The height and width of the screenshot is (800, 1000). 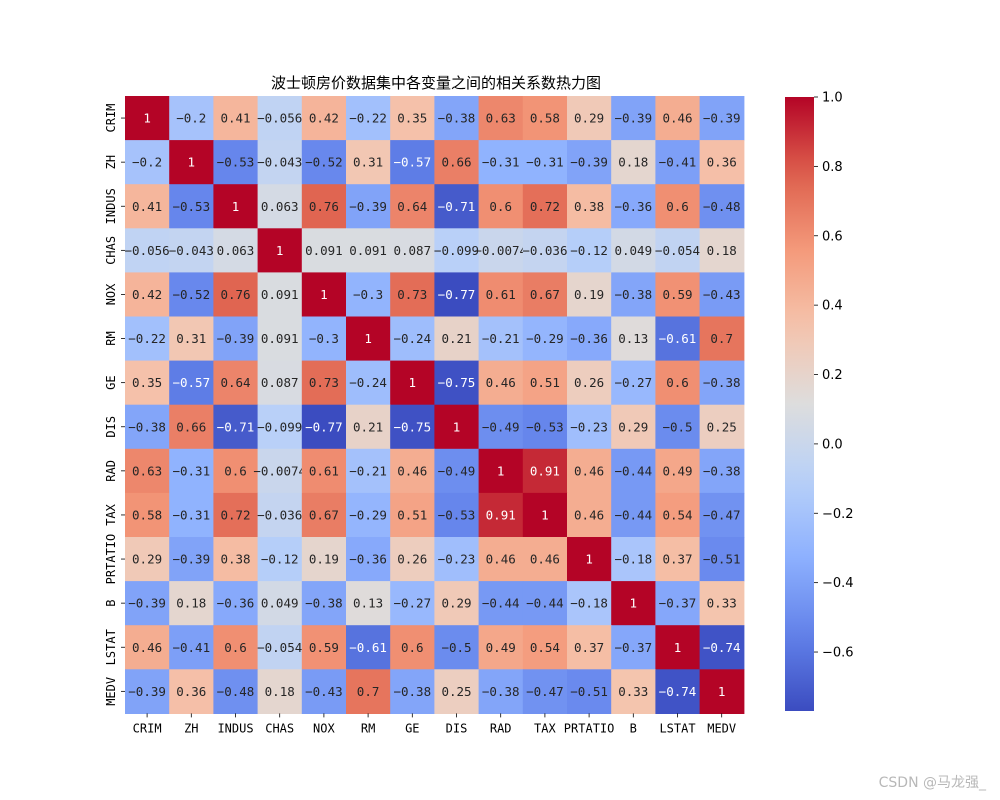 What do you see at coordinates (368, 382) in the screenshot?
I see `cell-value-label: −0.24` at bounding box center [368, 382].